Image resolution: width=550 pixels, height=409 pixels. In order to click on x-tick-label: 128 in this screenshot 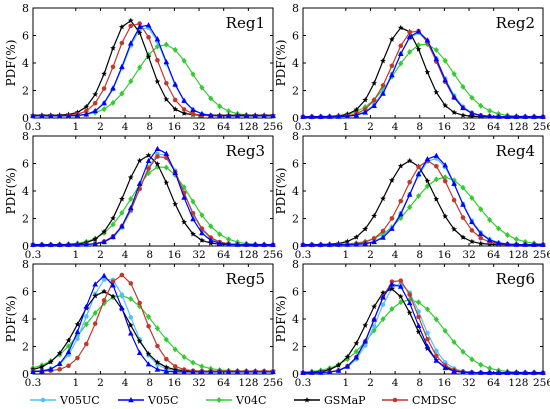, I will do `click(518, 255)`.